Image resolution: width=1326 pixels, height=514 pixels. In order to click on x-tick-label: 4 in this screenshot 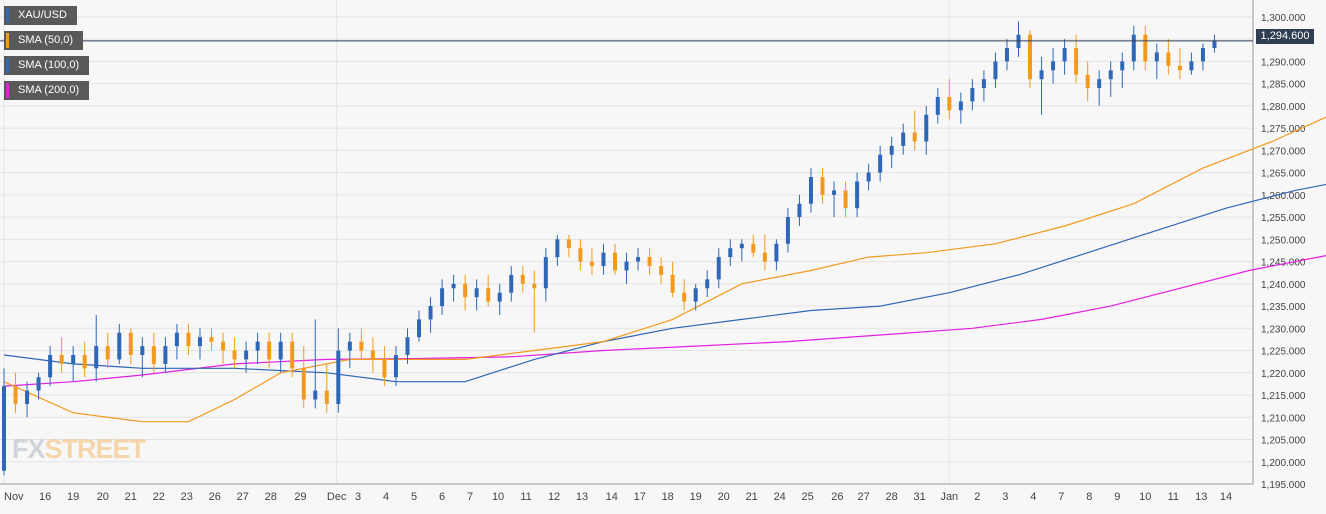, I will do `click(386, 497)`.